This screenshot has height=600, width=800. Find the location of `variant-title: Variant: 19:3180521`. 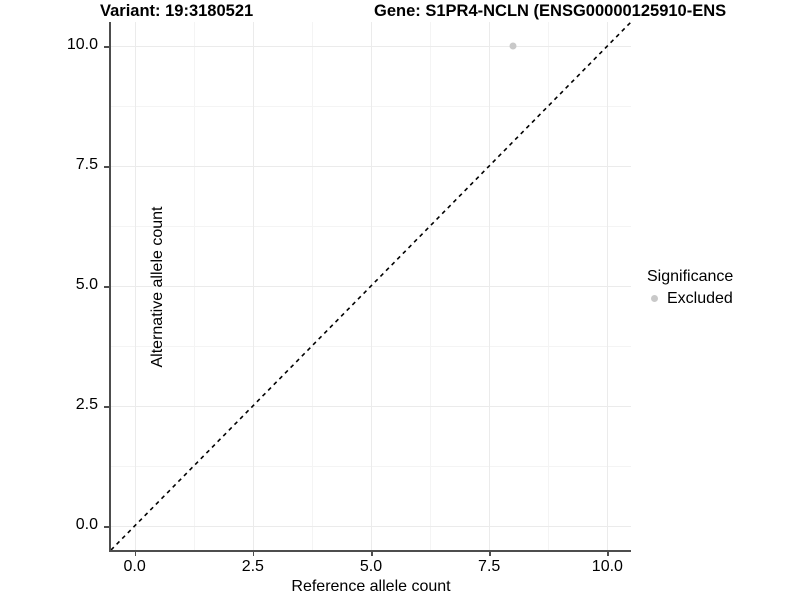

variant-title: Variant: 19:3180521 is located at coordinates (177, 11).